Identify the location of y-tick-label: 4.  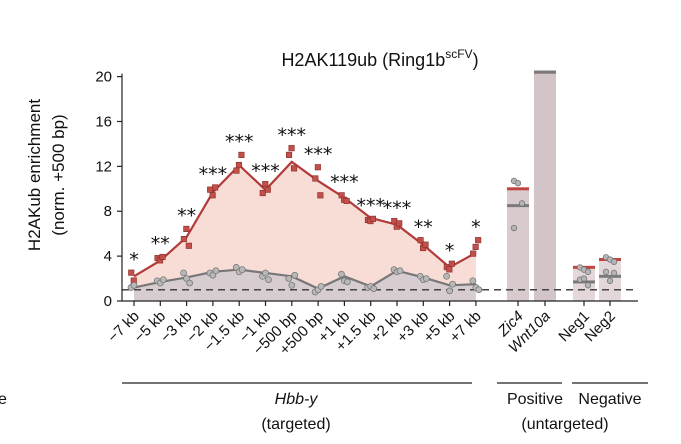
(108, 256).